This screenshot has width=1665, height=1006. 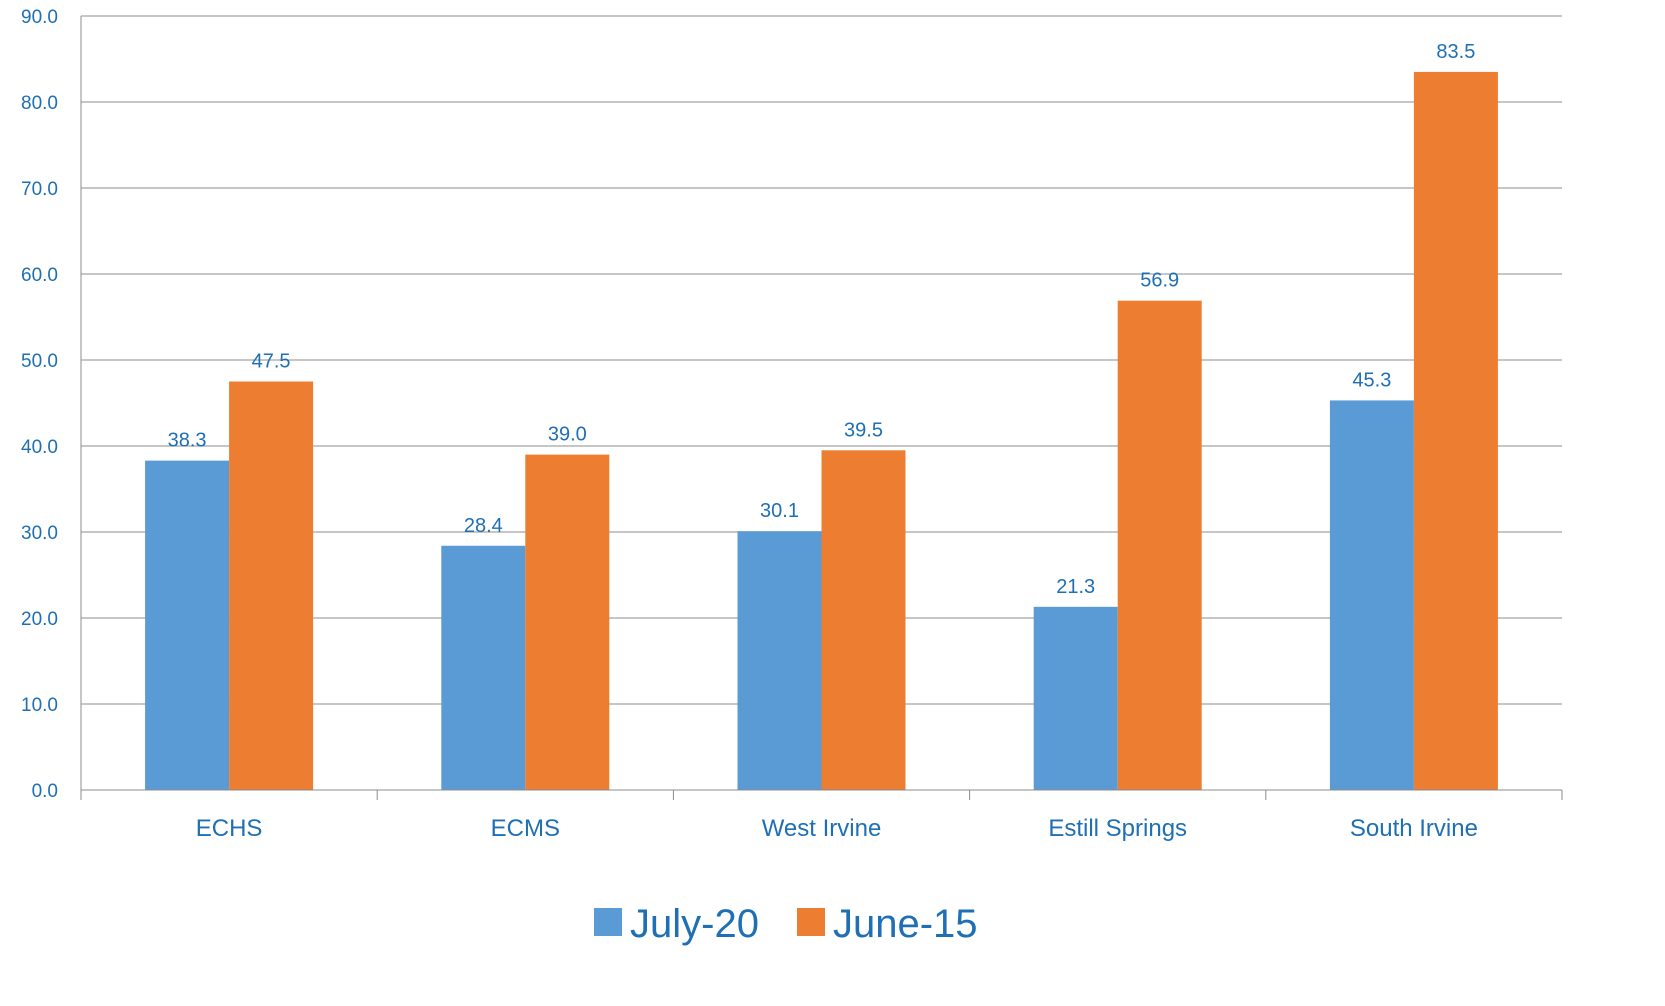 What do you see at coordinates (1159, 545) in the screenshot?
I see `bar-june-15-estill-springs` at bounding box center [1159, 545].